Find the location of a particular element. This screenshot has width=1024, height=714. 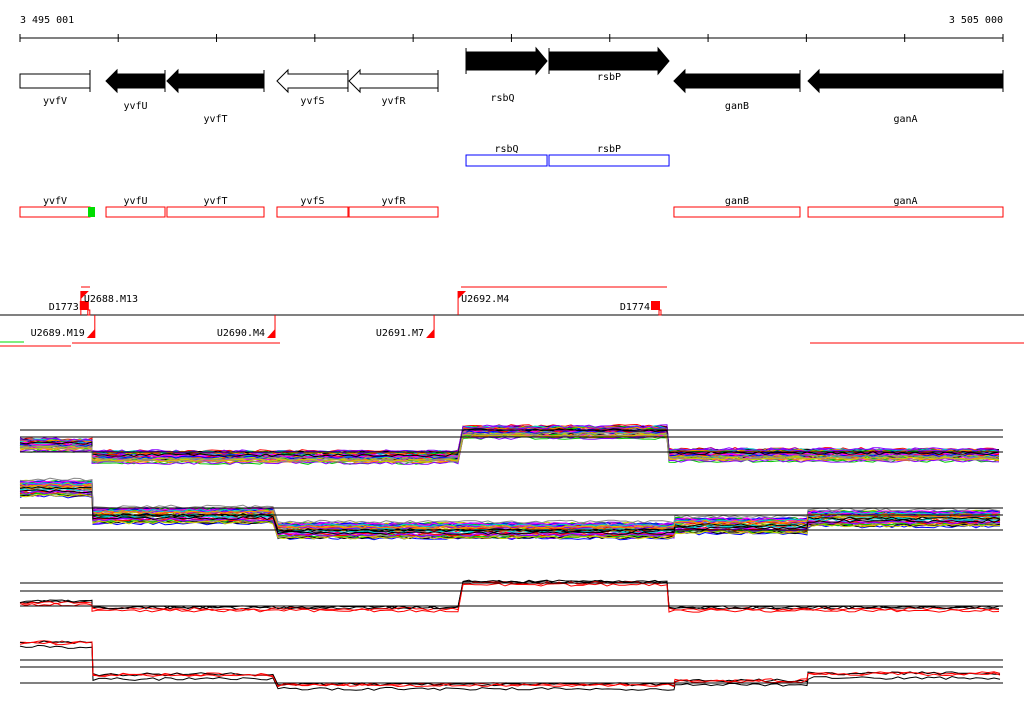

gene-label: rsbP is located at coordinates (609, 77).